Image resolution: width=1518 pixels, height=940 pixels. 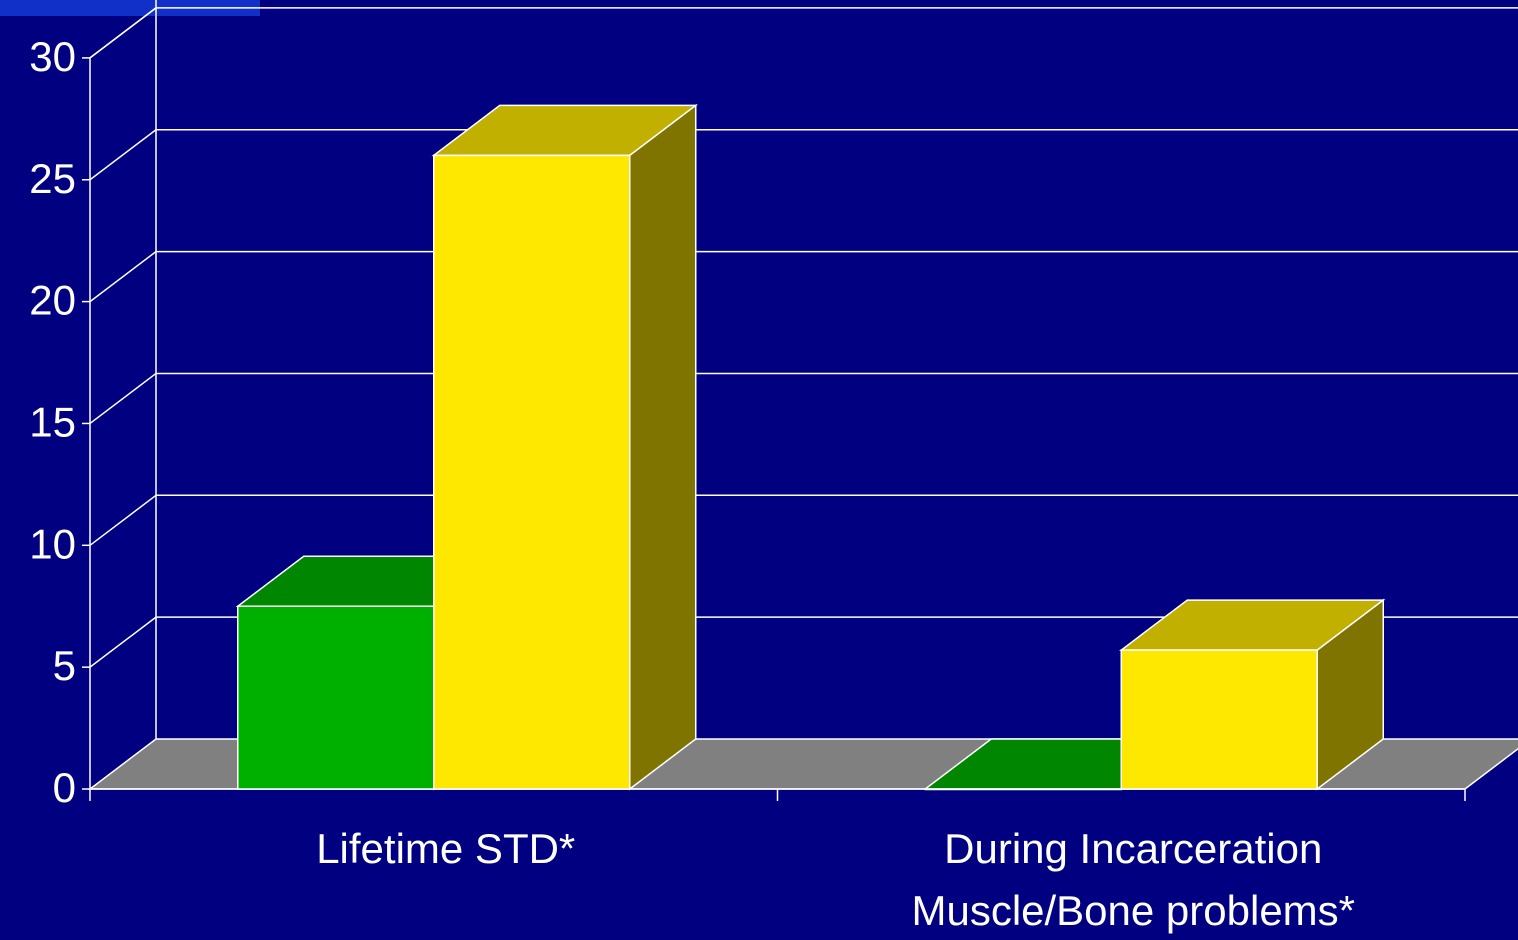 What do you see at coordinates (445, 848) in the screenshot?
I see `x-category-label: Lifetime STD*` at bounding box center [445, 848].